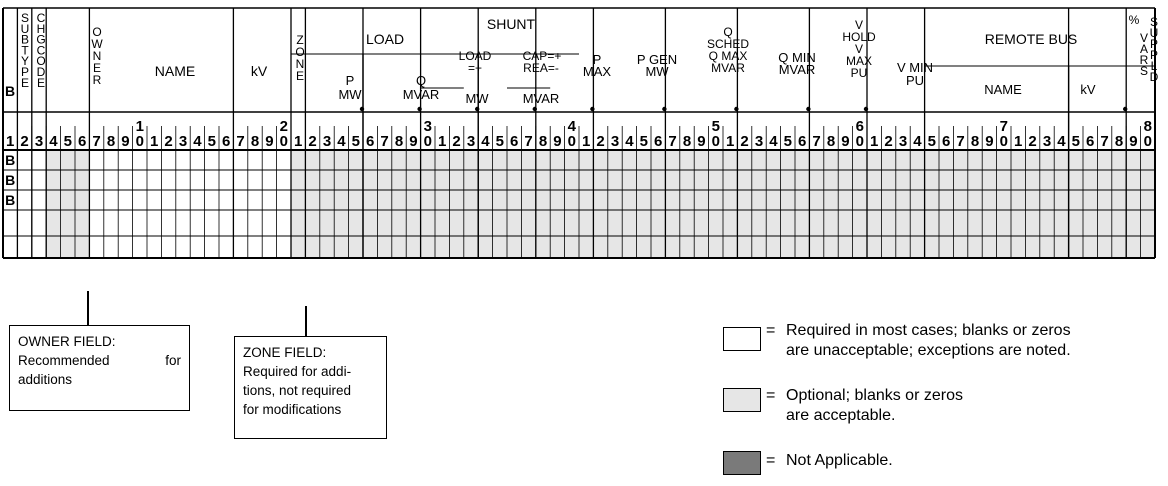  What do you see at coordinates (542, 56) in the screenshot?
I see `shunt-cap-header: CAP=+` at bounding box center [542, 56].